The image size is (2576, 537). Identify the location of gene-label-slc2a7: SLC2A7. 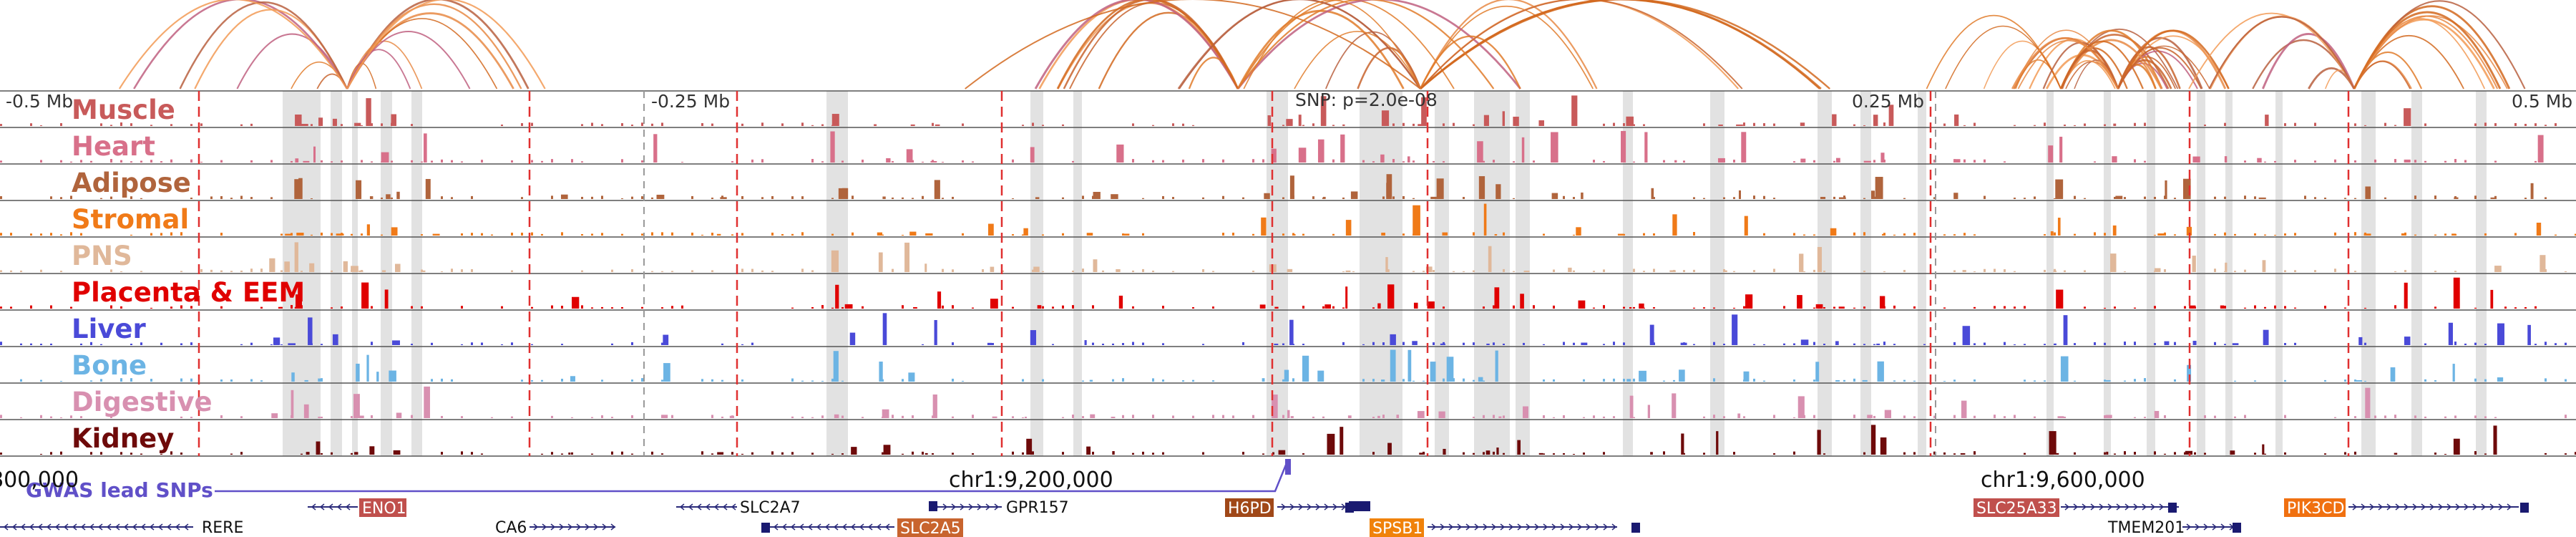
(770, 508).